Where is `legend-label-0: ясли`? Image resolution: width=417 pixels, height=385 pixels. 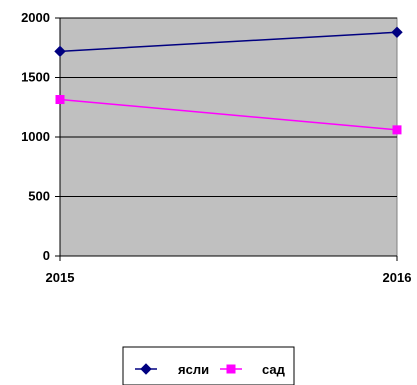
legend-label-0: ясли is located at coordinates (193, 369).